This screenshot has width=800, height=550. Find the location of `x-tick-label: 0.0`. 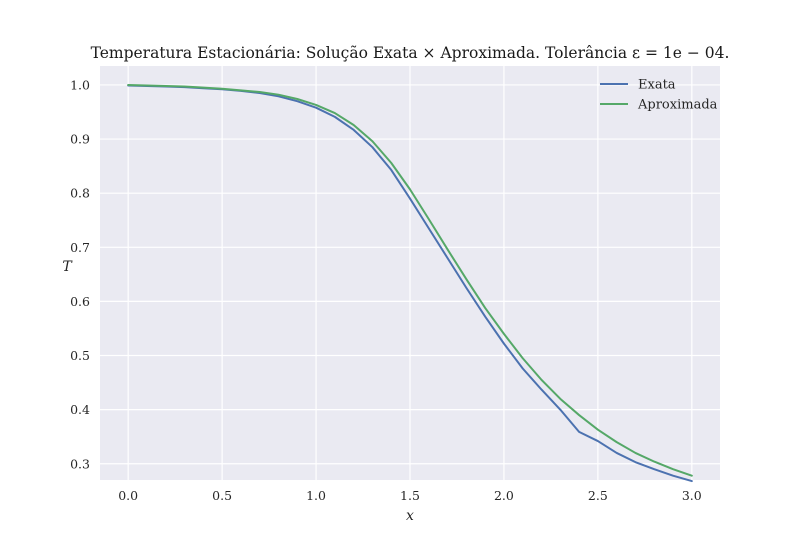

x-tick-label: 0.0 is located at coordinates (128, 495).